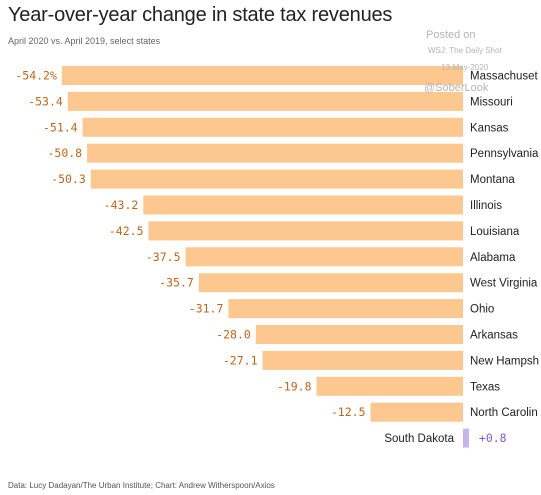 The width and height of the screenshot is (541, 495). I want to click on value-label-11: -27.1, so click(240, 360).